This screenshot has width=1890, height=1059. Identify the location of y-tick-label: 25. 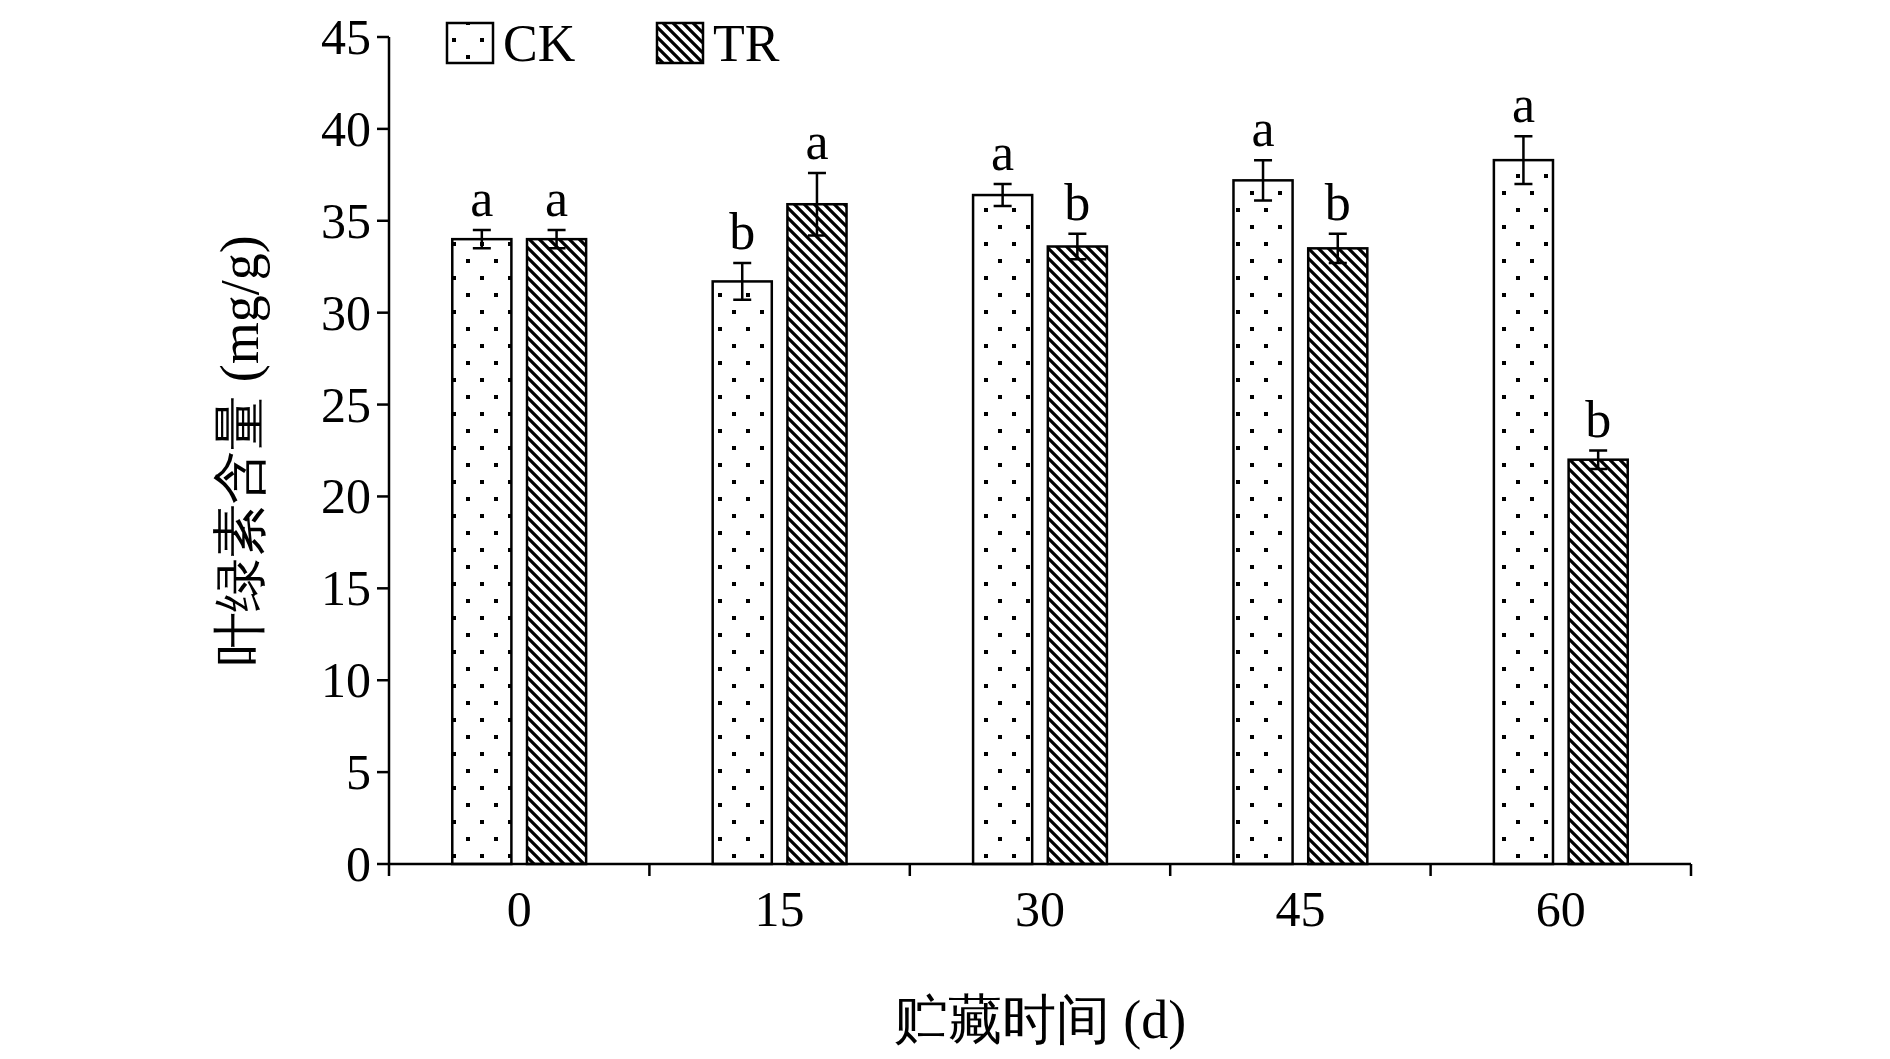
(346, 404).